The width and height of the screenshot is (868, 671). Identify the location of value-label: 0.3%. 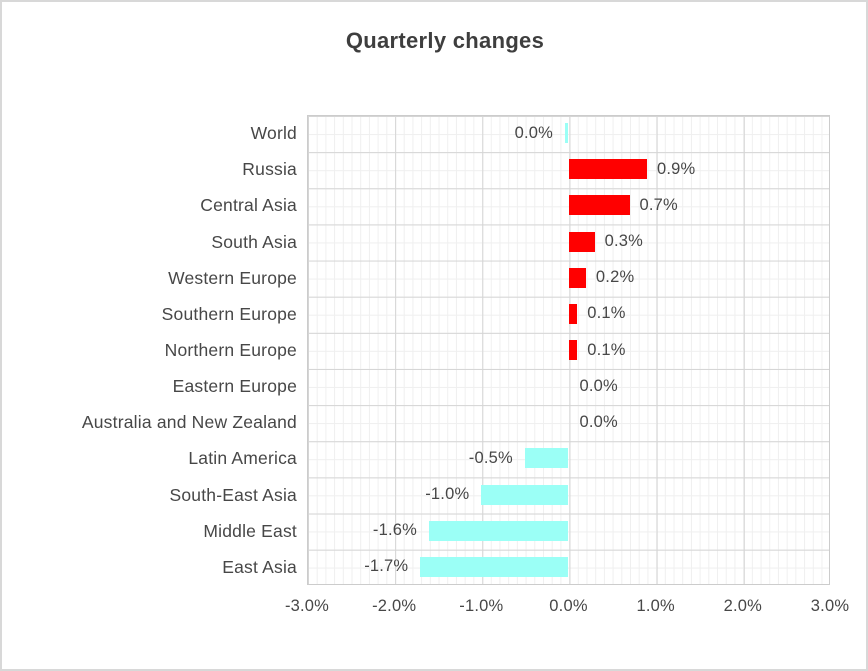
(624, 241).